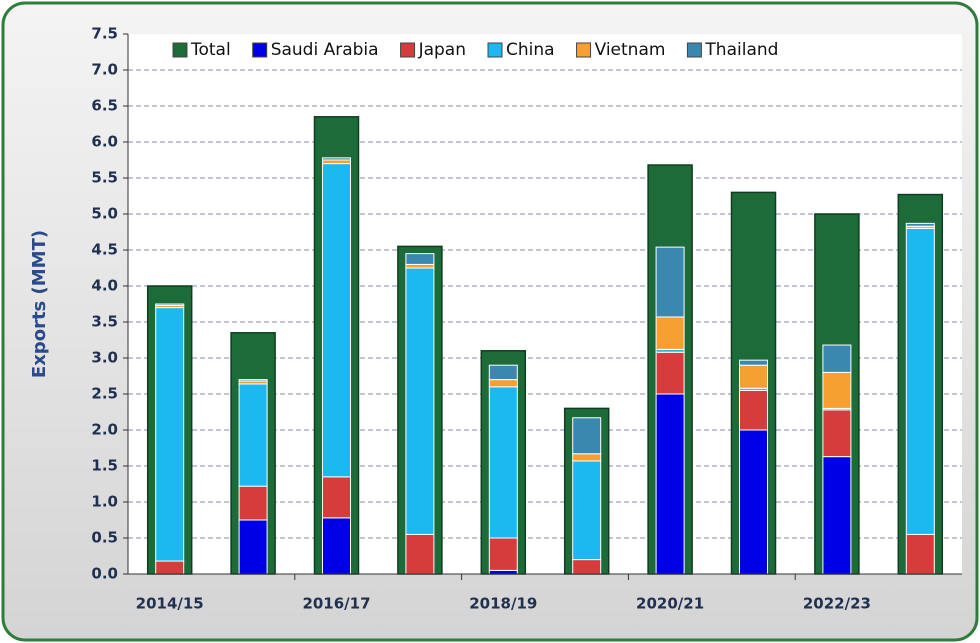 The height and width of the screenshot is (643, 980). I want to click on x-tick-label: 2014/15, so click(170, 604).